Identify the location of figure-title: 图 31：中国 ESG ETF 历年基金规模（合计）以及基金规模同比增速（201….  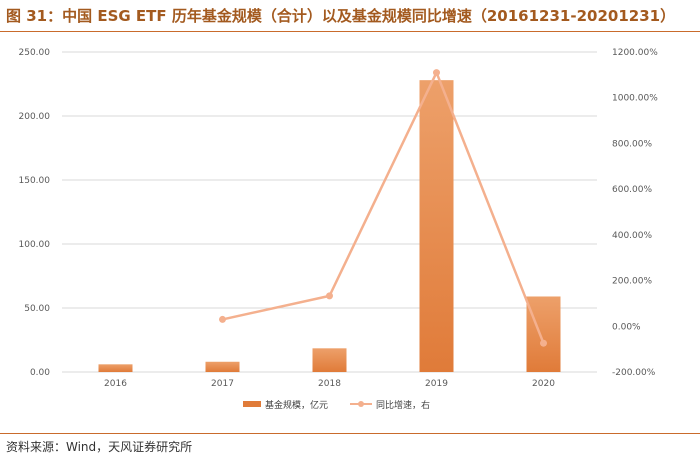
(341, 16).